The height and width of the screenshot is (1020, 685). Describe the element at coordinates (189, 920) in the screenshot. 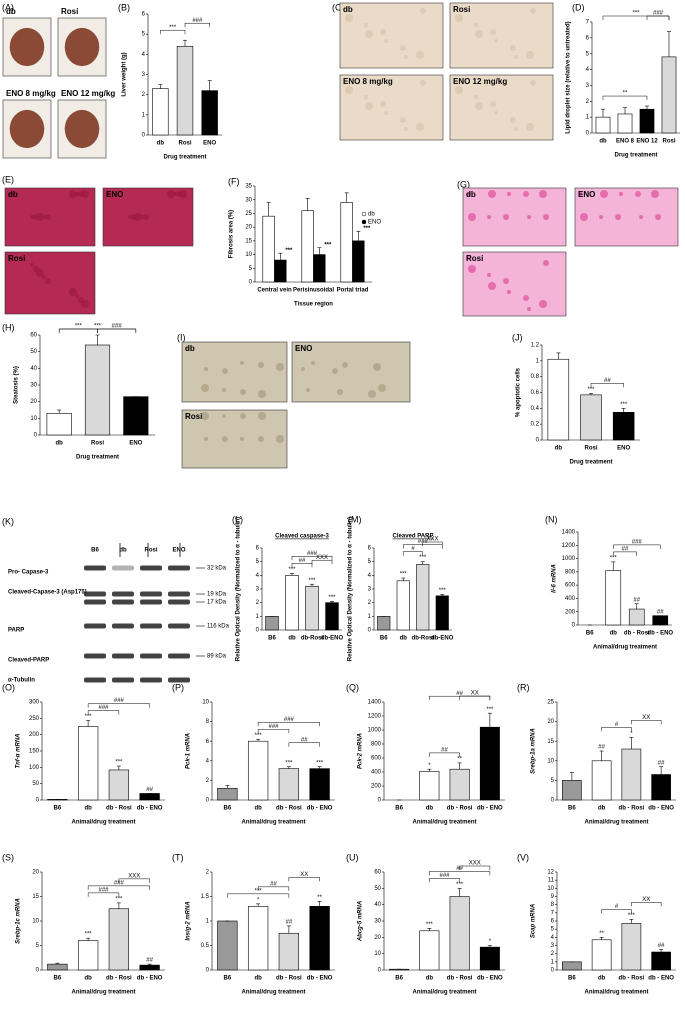

I see `y-axis-label: Insig-2 mRNA` at that location.